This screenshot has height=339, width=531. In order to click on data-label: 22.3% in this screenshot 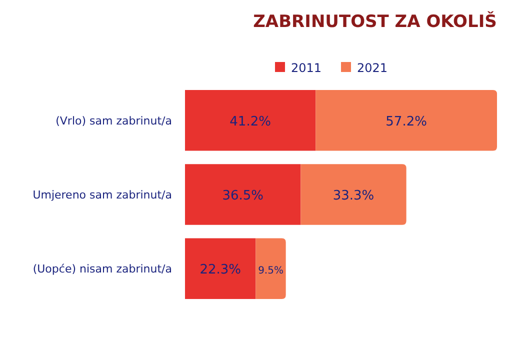, I will do `click(221, 270)`.